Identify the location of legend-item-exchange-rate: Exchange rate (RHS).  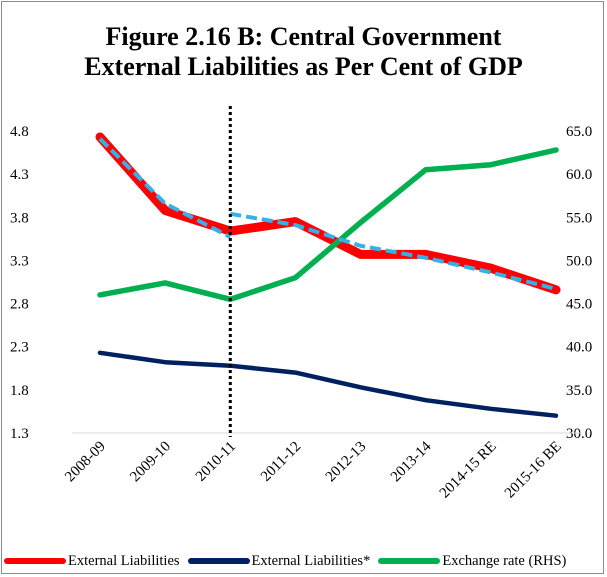
(472, 561).